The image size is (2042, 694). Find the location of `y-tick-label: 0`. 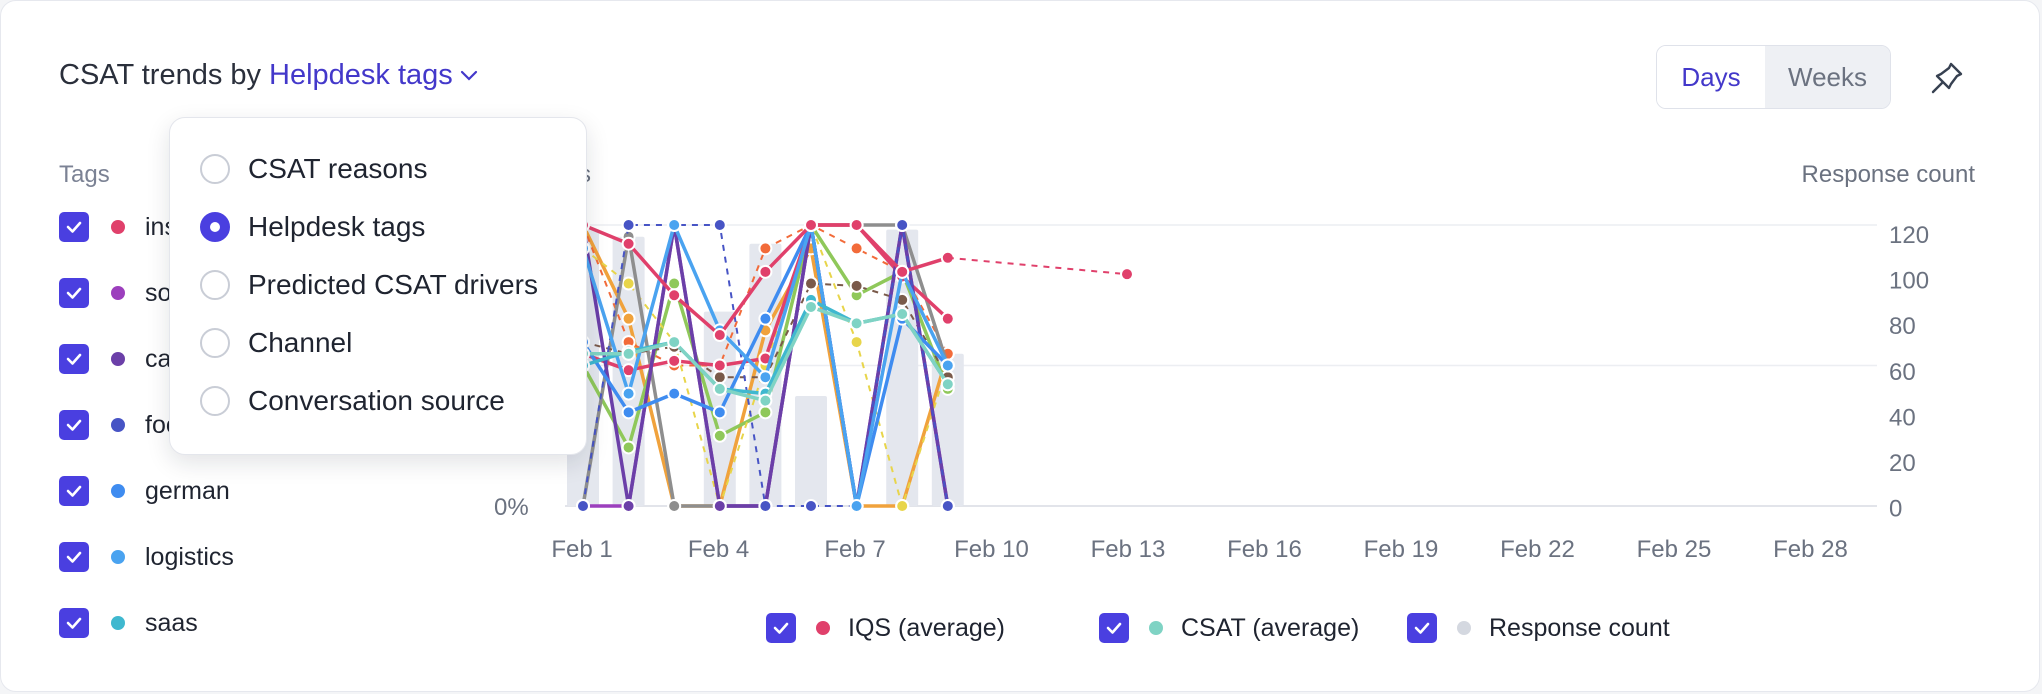

y-tick-label: 0 is located at coordinates (1895, 509).